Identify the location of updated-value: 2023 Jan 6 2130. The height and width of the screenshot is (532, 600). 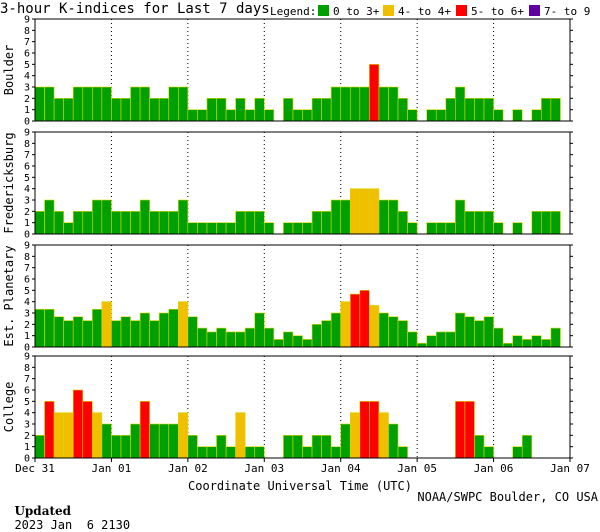
(72, 525).